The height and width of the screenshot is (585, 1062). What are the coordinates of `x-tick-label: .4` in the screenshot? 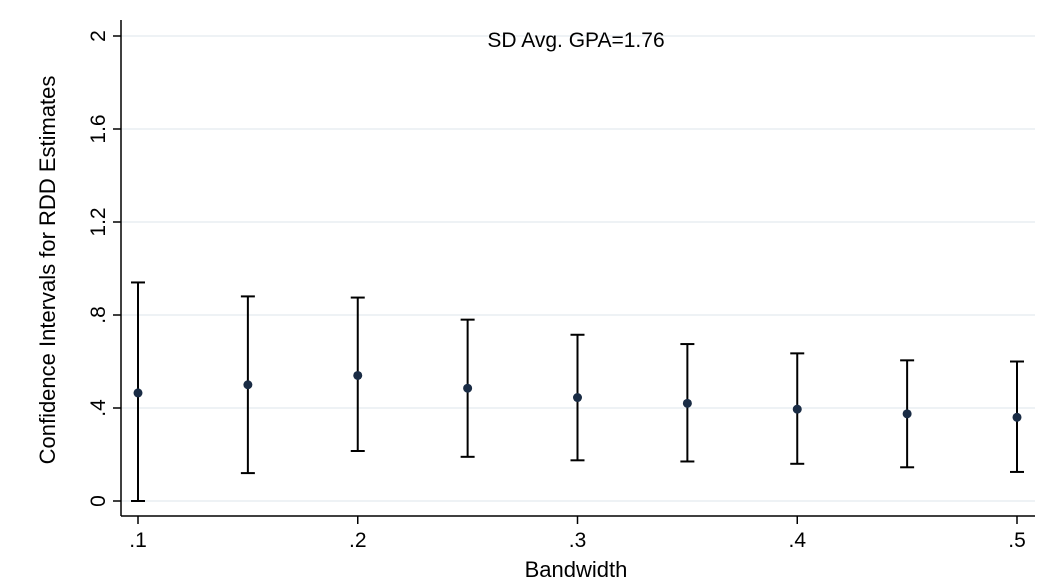 It's located at (797, 540).